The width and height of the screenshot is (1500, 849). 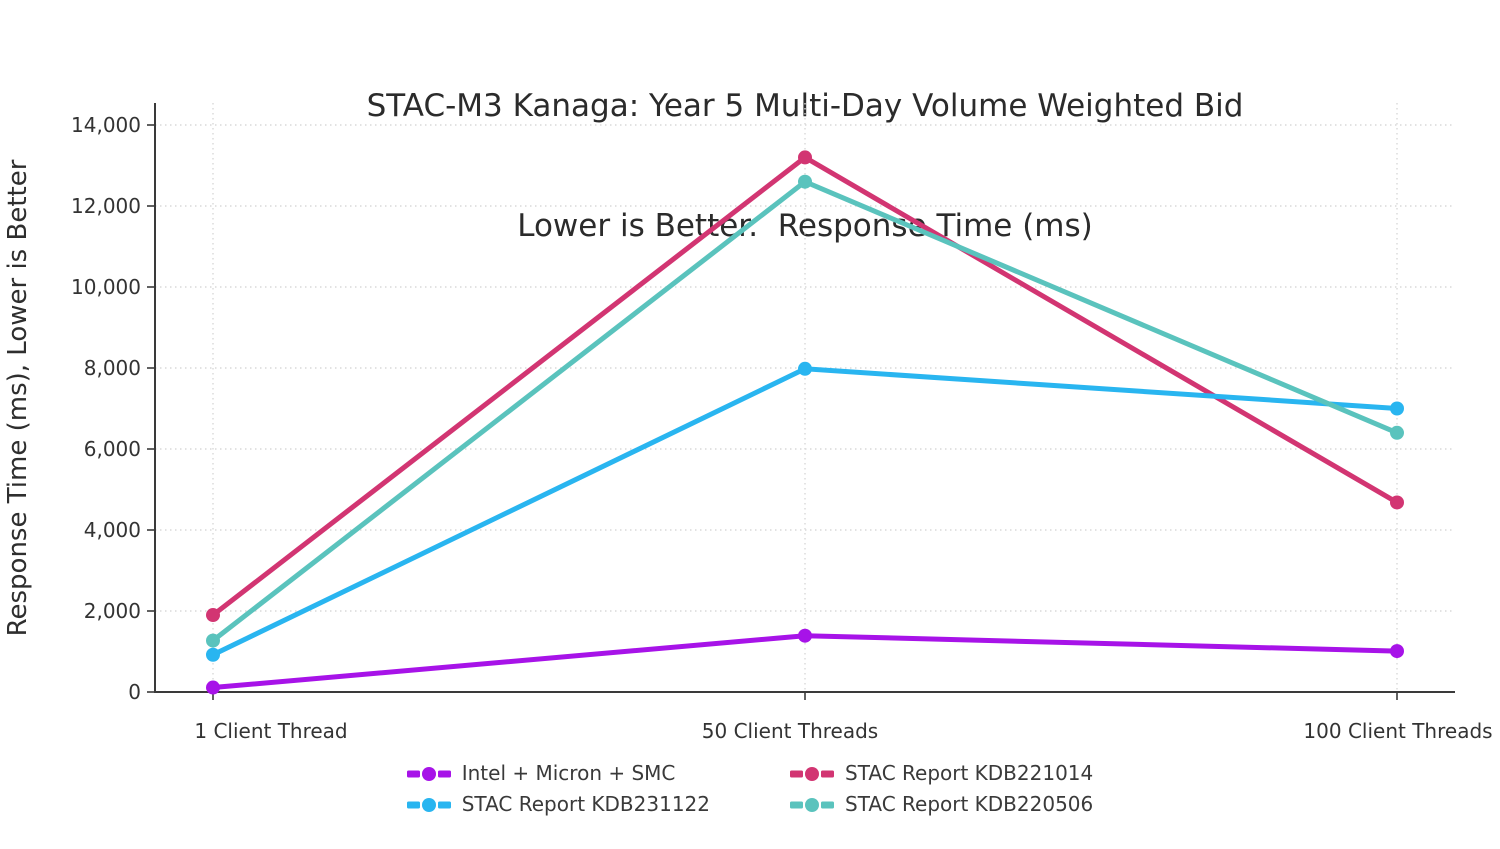 I want to click on x-tick-label: 100 Client Threads, so click(x=1397, y=731).